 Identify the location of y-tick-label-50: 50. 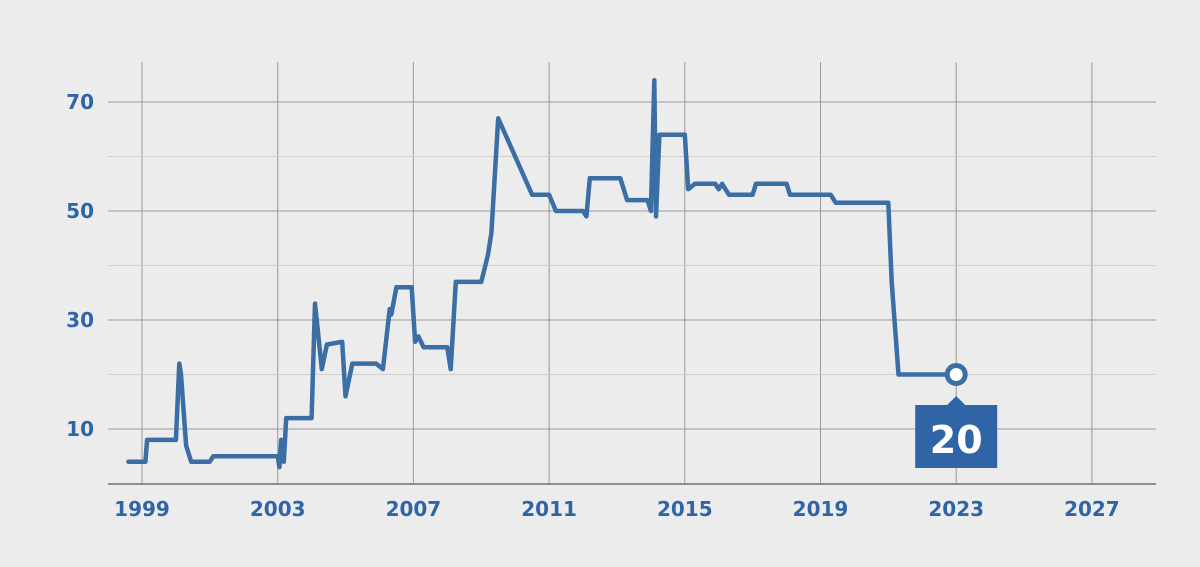
(80, 211).